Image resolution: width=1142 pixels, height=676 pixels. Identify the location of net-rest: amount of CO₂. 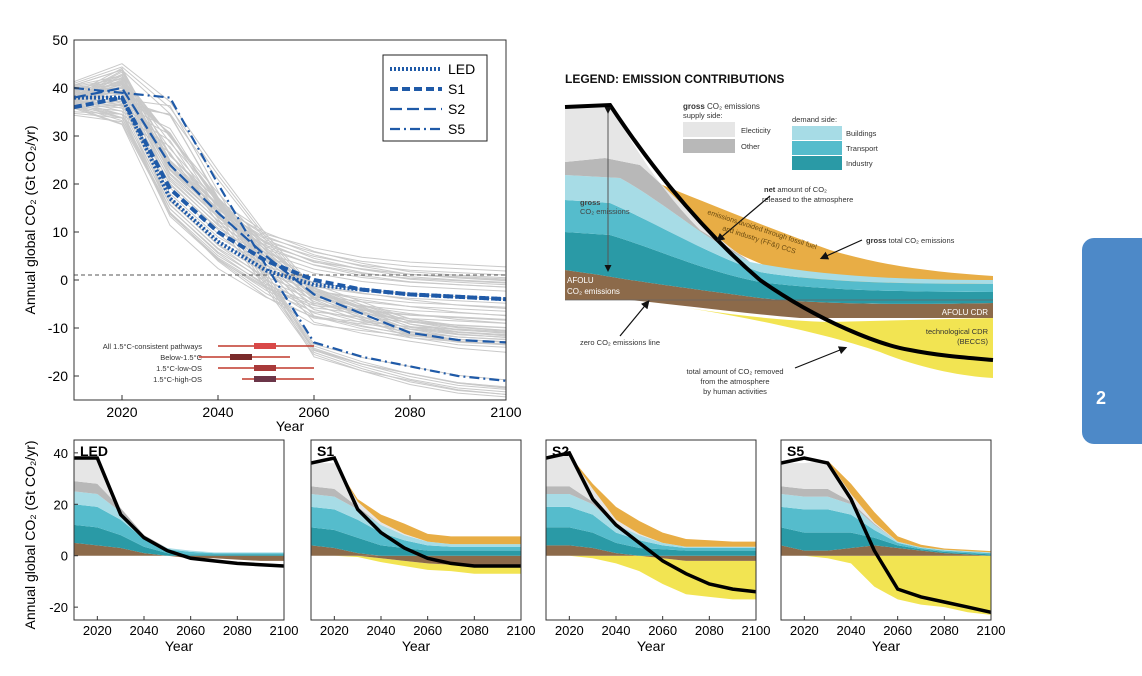
(802, 189).